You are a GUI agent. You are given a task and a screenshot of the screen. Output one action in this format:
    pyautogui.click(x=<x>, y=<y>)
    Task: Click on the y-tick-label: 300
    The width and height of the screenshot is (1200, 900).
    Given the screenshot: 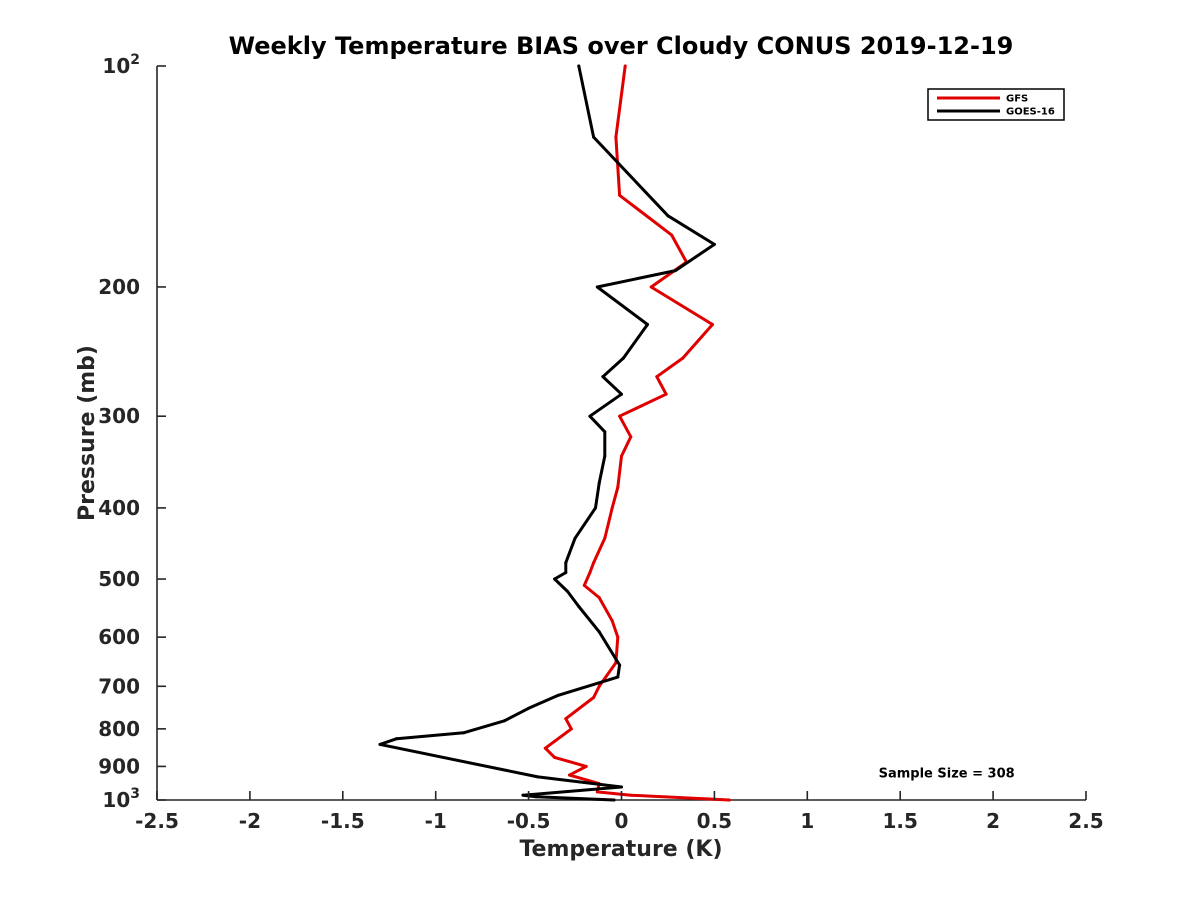 What is the action you would take?
    pyautogui.click(x=119, y=416)
    